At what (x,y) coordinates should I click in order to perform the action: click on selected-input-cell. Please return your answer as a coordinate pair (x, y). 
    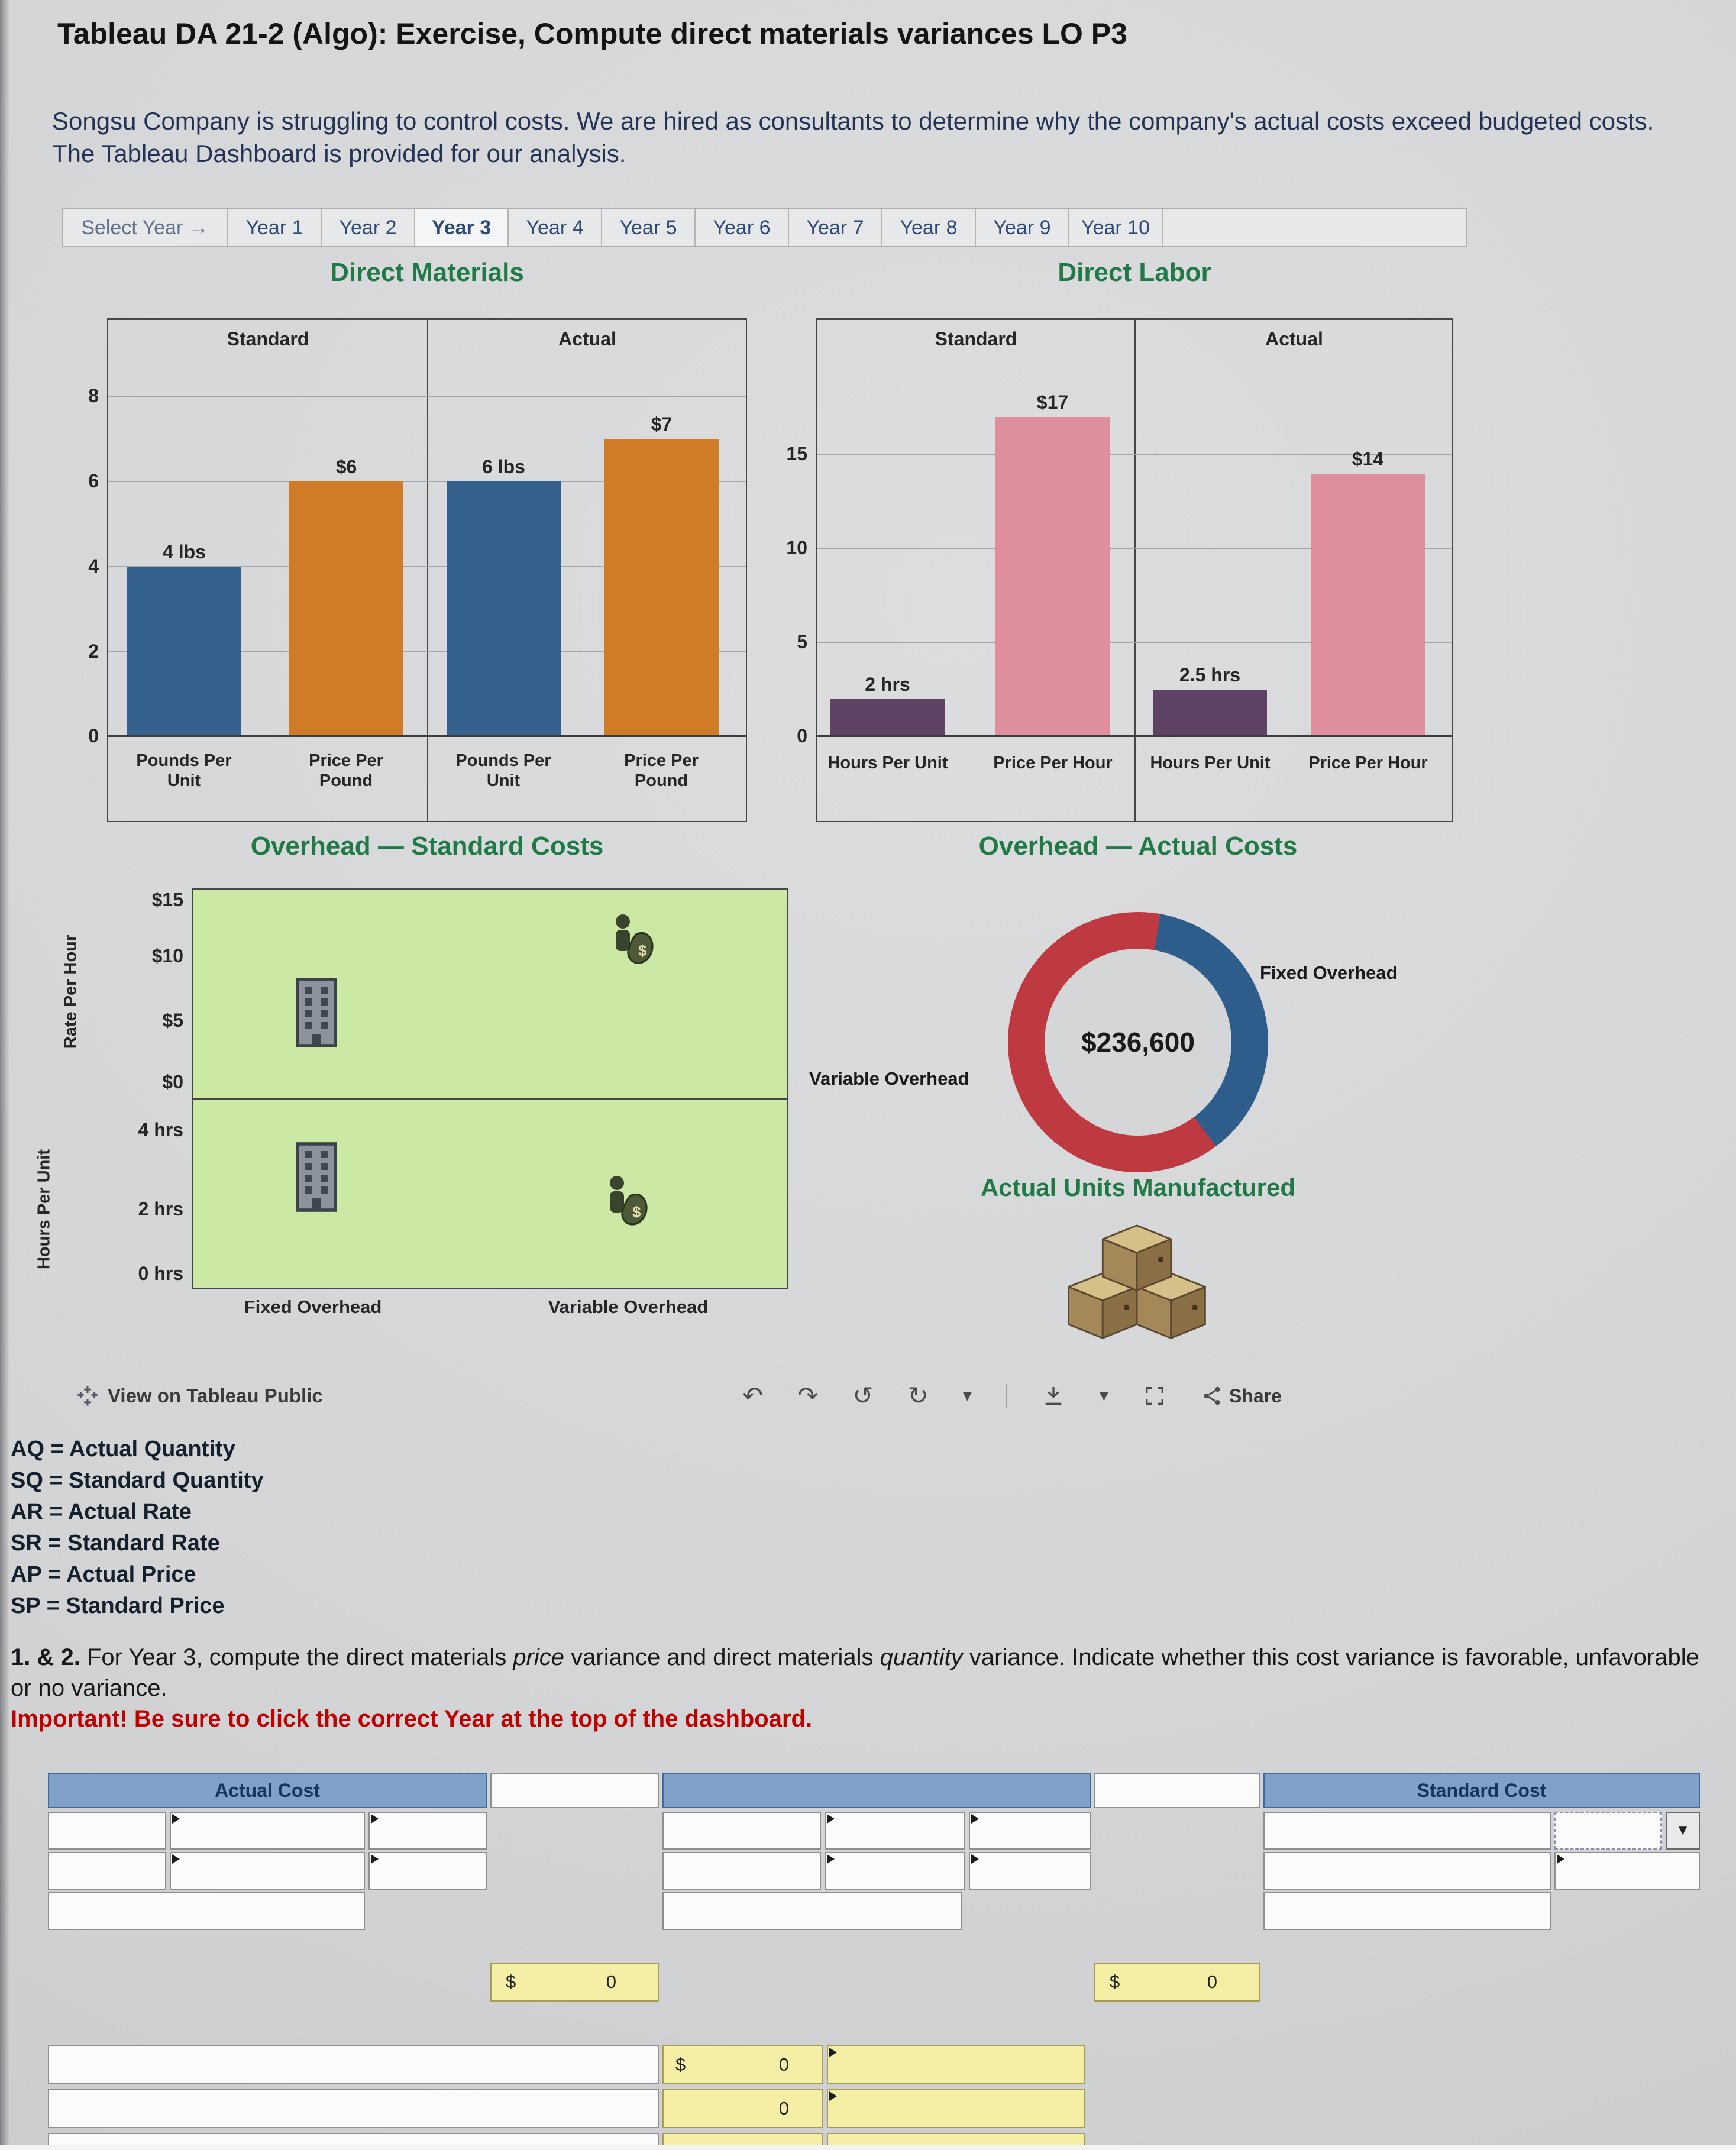
    Looking at the image, I should click on (1608, 1831).